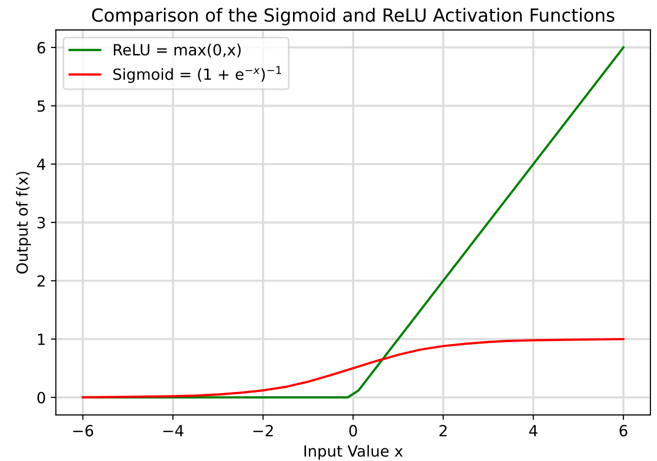  Describe the element at coordinates (443, 430) in the screenshot. I see `x-tick-label: 2` at that location.